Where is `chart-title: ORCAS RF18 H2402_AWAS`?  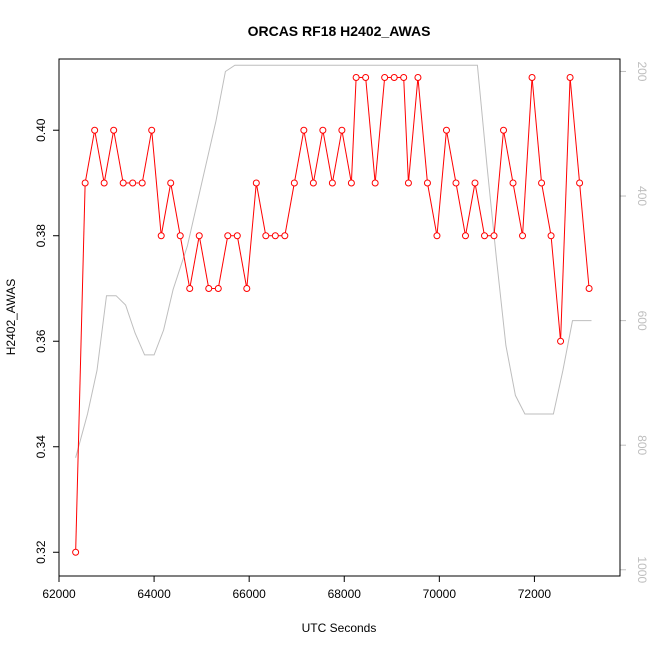
chart-title: ORCAS RF18 H2402_AWAS is located at coordinates (339, 31).